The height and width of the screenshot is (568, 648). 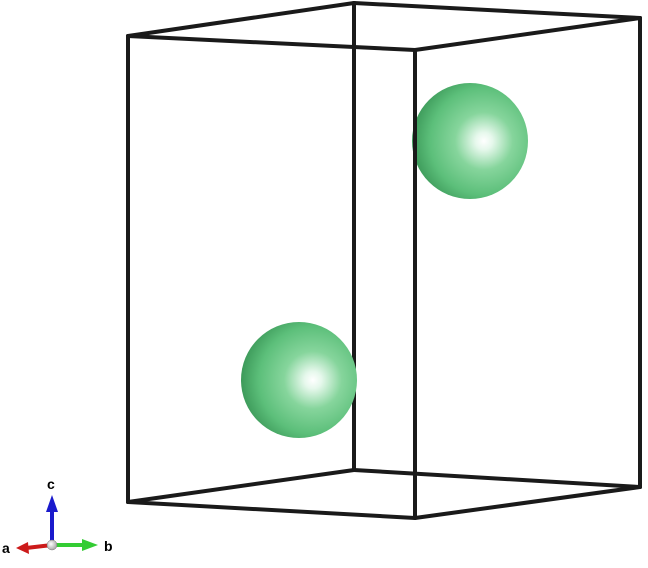 What do you see at coordinates (52, 545) in the screenshot?
I see `origin-sphere` at bounding box center [52, 545].